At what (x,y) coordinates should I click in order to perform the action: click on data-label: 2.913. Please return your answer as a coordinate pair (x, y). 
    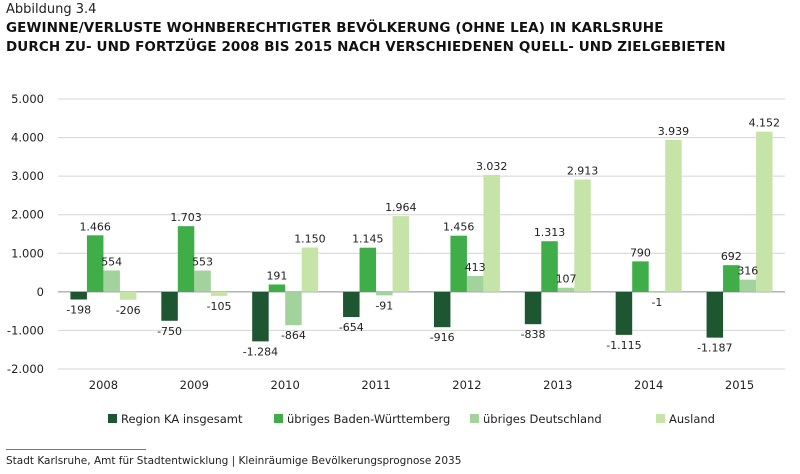
    Looking at the image, I should click on (583, 170).